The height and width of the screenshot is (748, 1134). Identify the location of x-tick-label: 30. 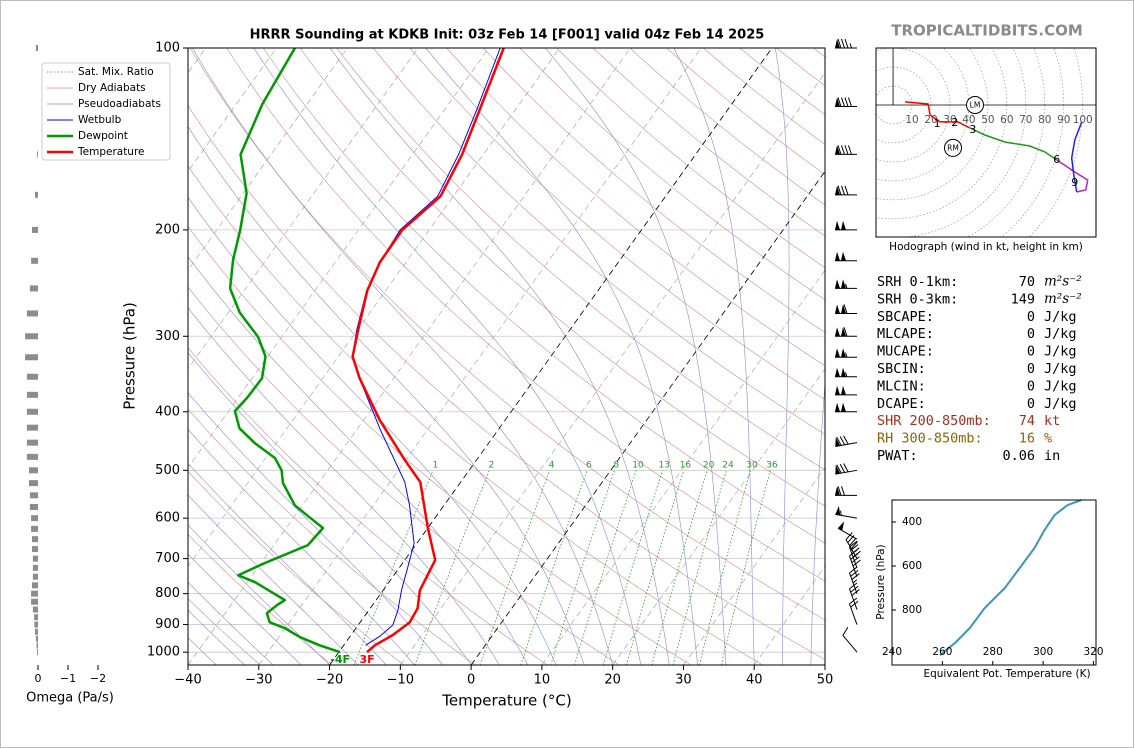
(683, 680).